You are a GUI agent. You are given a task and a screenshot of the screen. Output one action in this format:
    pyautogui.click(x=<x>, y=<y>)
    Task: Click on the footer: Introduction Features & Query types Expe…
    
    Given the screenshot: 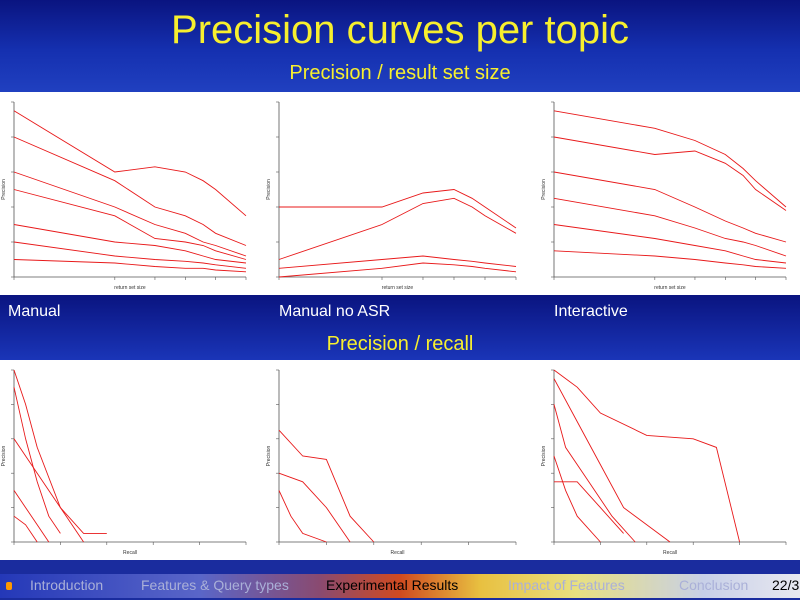 What is the action you would take?
    pyautogui.click(x=400, y=580)
    